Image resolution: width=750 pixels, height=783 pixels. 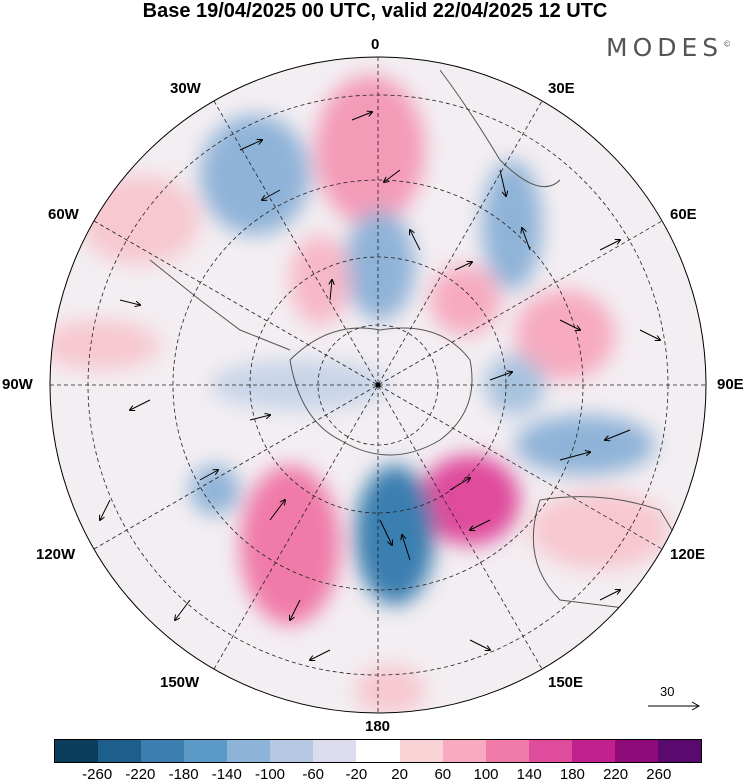 I want to click on modes-logo: MODES©, so click(x=669, y=47).